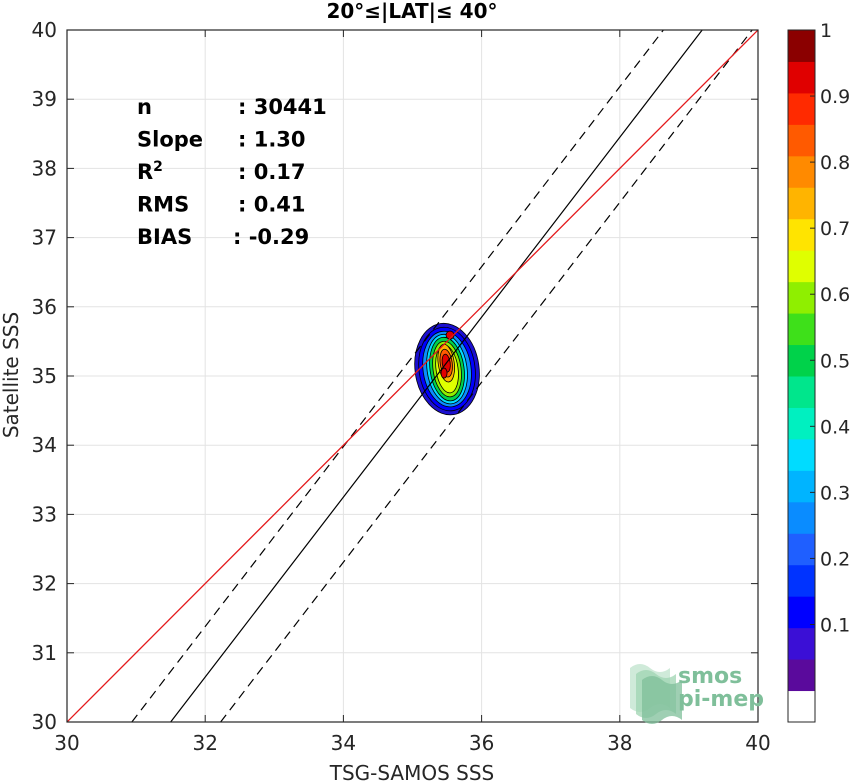 Image resolution: width=855 pixels, height=784 pixels. What do you see at coordinates (44, 445) in the screenshot?
I see `y-tick-label: 34` at bounding box center [44, 445].